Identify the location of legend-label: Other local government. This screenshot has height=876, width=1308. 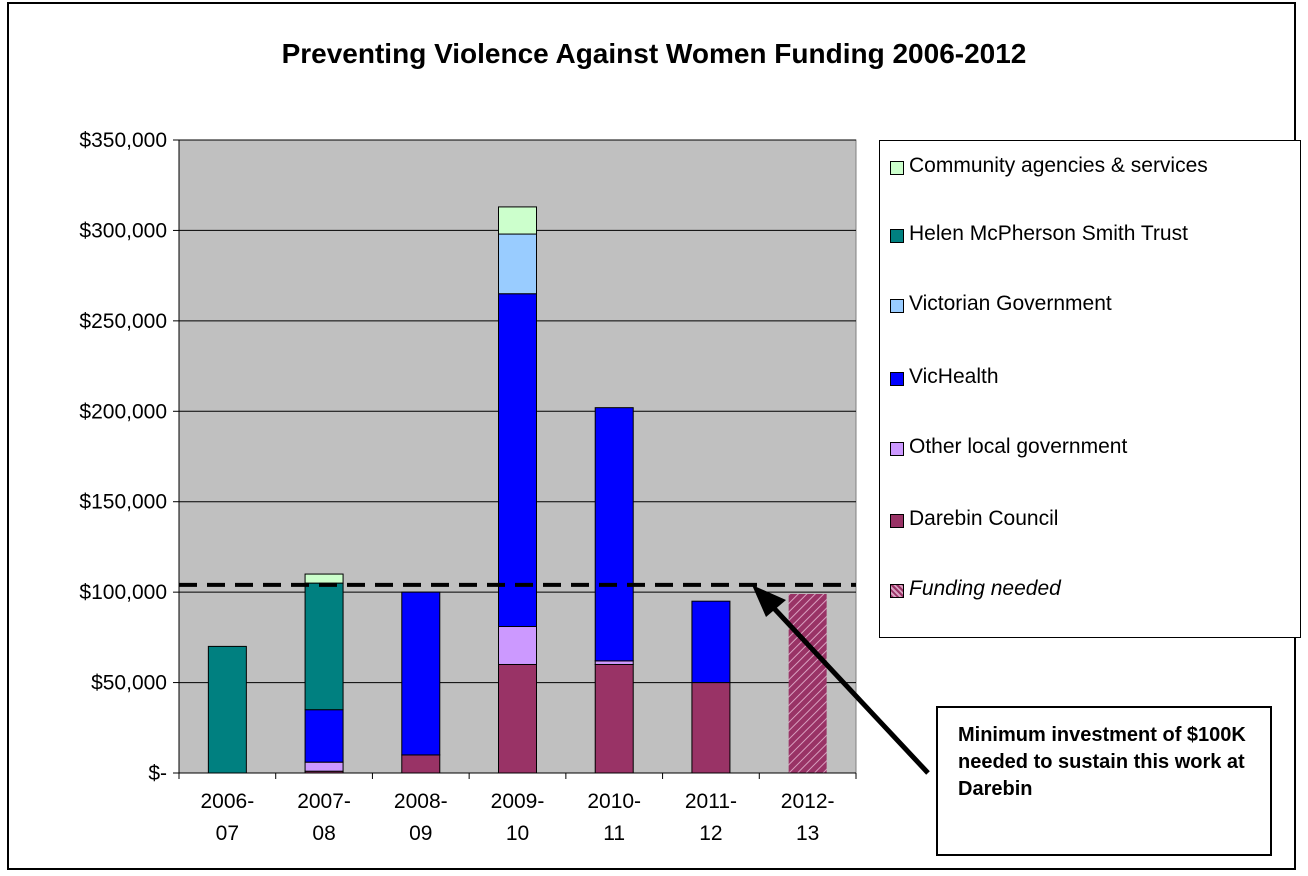
(1018, 446).